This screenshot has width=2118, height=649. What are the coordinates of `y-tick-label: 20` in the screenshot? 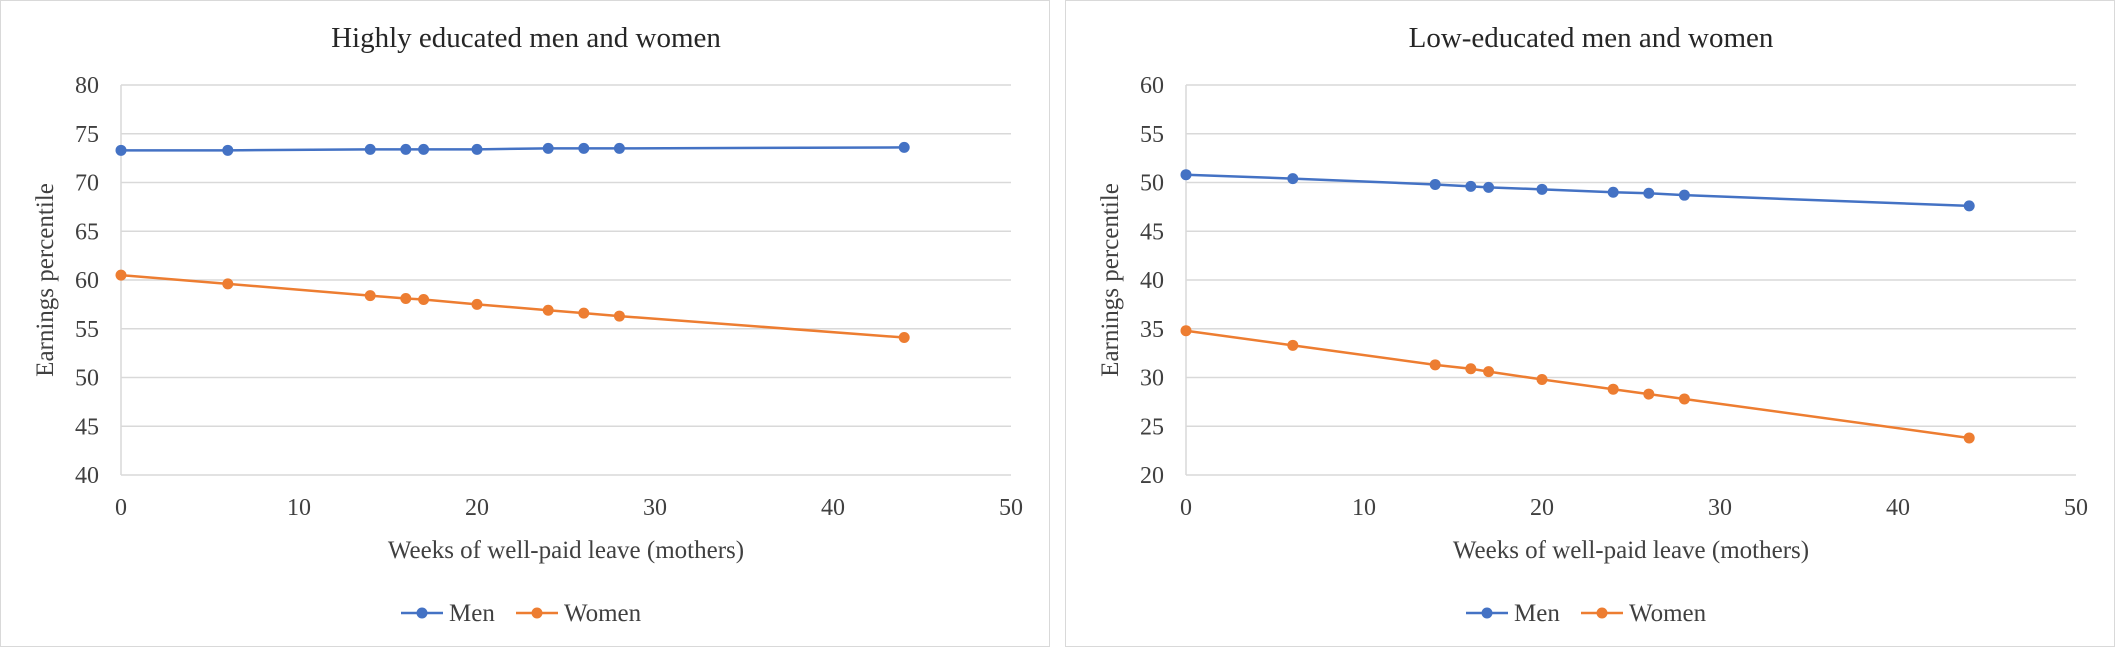 It's located at (1152, 476).